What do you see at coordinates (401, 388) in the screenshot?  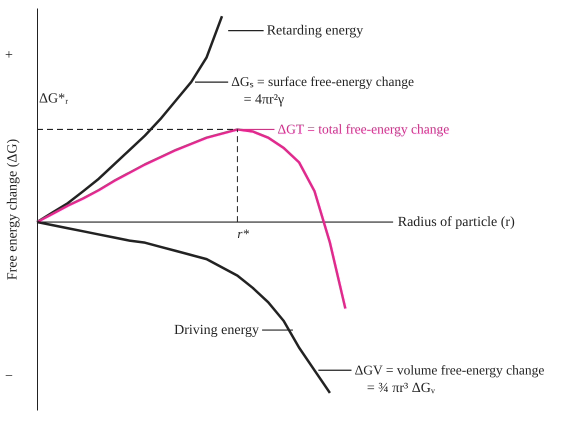 I see `text: = ¾ πr³ ΔGᵥ` at bounding box center [401, 388].